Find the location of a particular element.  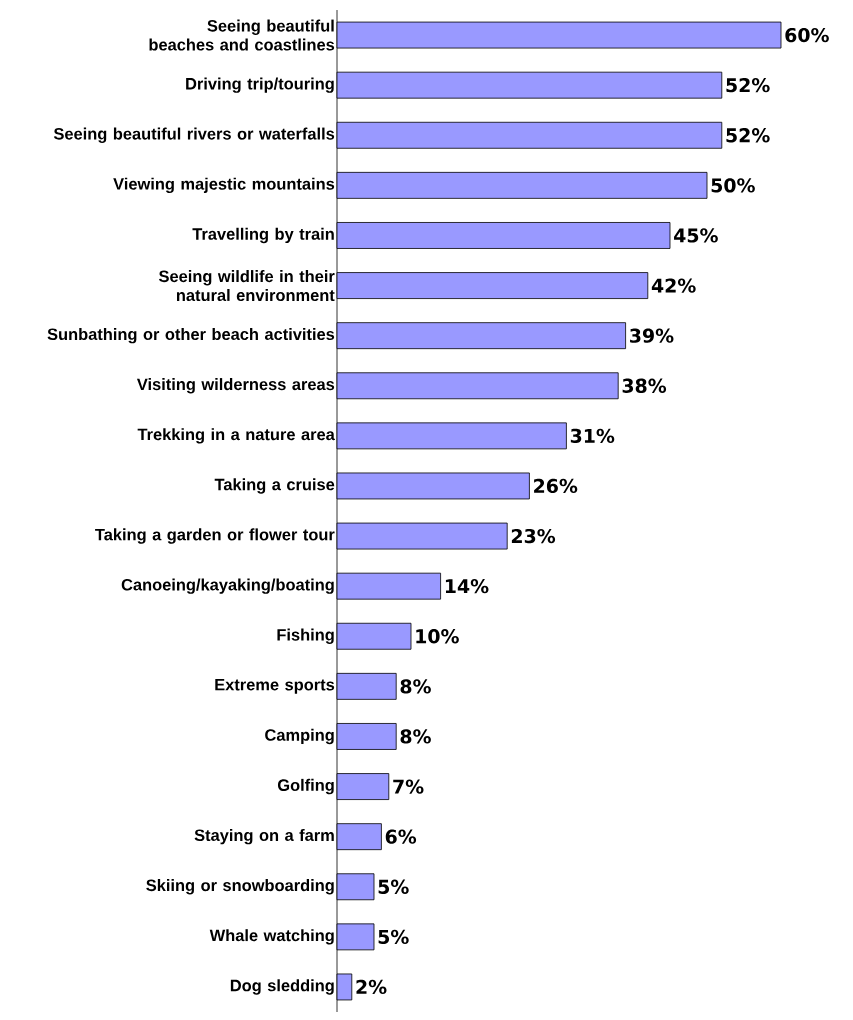

y-tick-label: Seeing beautiful rivers or waterfalls is located at coordinates (194, 135).